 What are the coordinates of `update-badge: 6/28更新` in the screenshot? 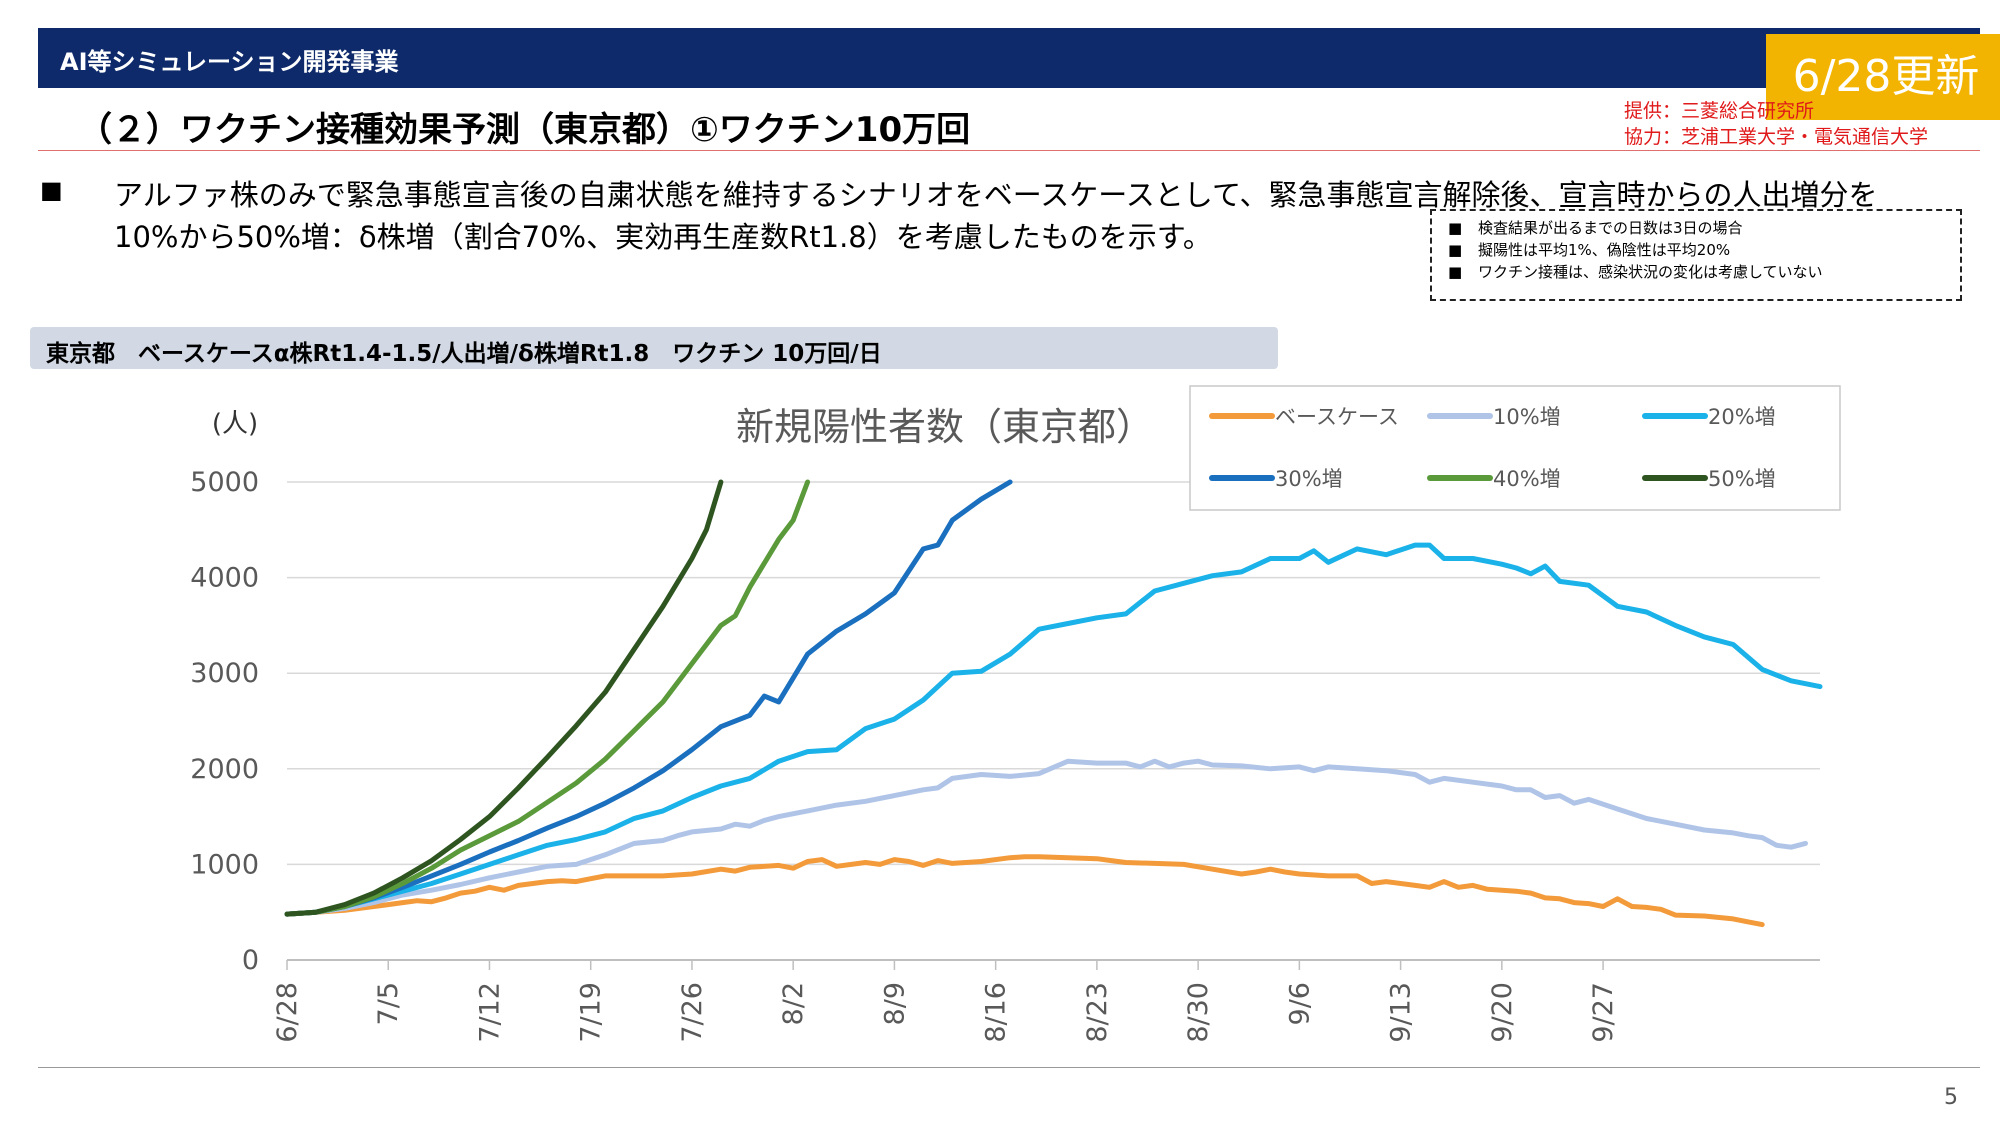 It's located at (1883, 77).